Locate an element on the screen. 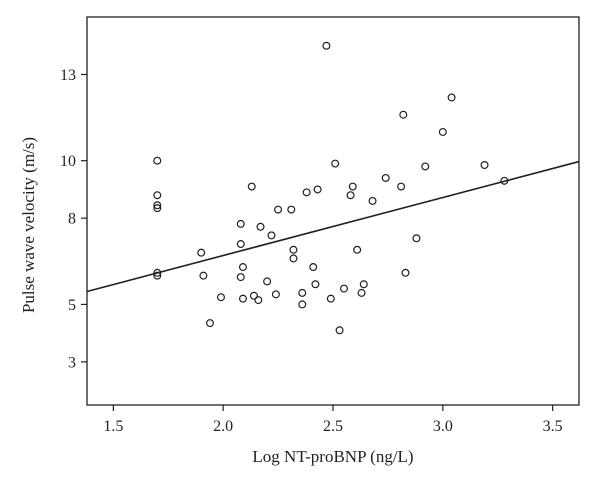 The width and height of the screenshot is (600, 497). x-axis-ticks: 1.5 2.0 2.5 3.0 3.5 is located at coordinates (333, 420).